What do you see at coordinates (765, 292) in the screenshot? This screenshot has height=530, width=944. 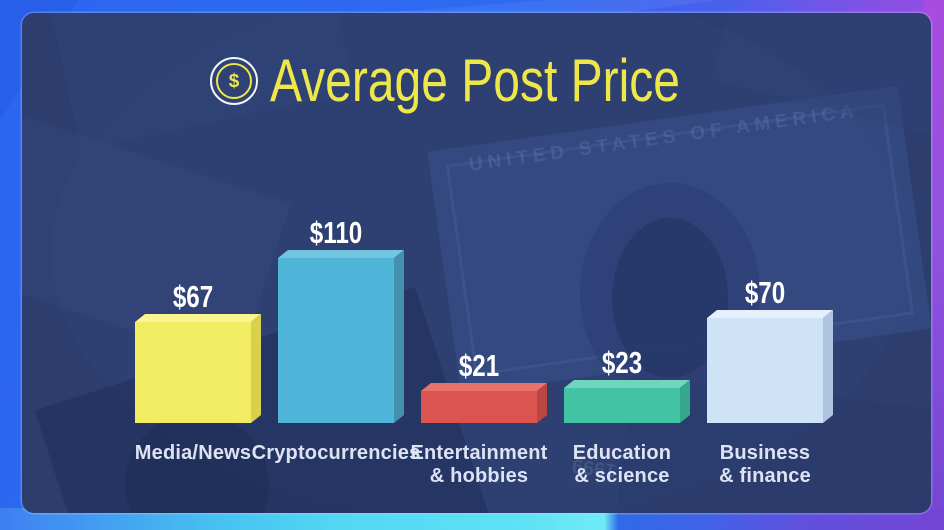 I see `bar-value-label: $70` at bounding box center [765, 292].